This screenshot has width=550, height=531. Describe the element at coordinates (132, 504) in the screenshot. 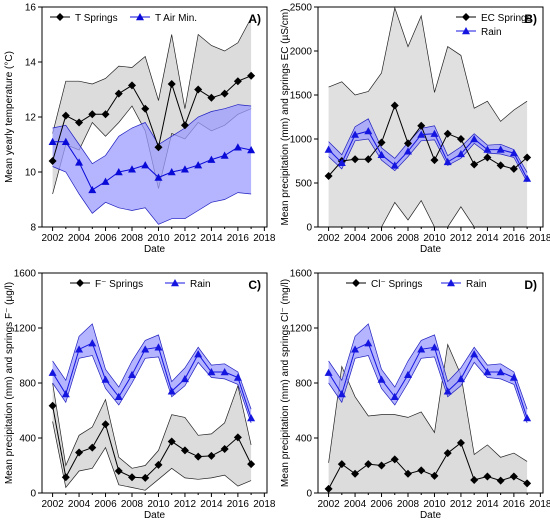

I see `x-tick-label: 2008` at that location.